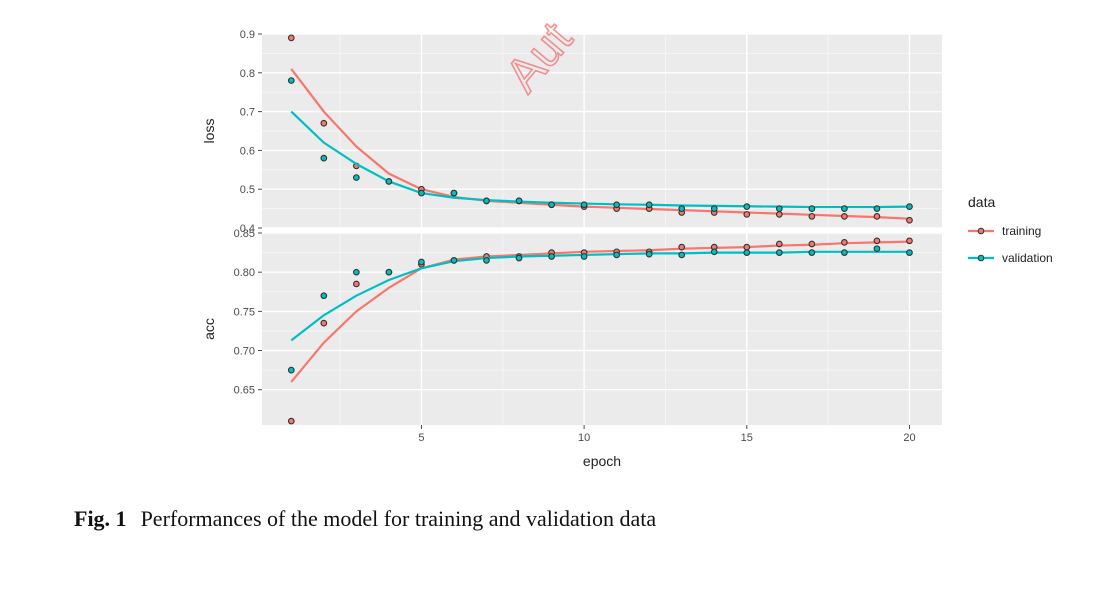 This screenshot has height=591, width=1096. Describe the element at coordinates (244, 273) in the screenshot. I see `y-tick-label: 0.80` at that location.